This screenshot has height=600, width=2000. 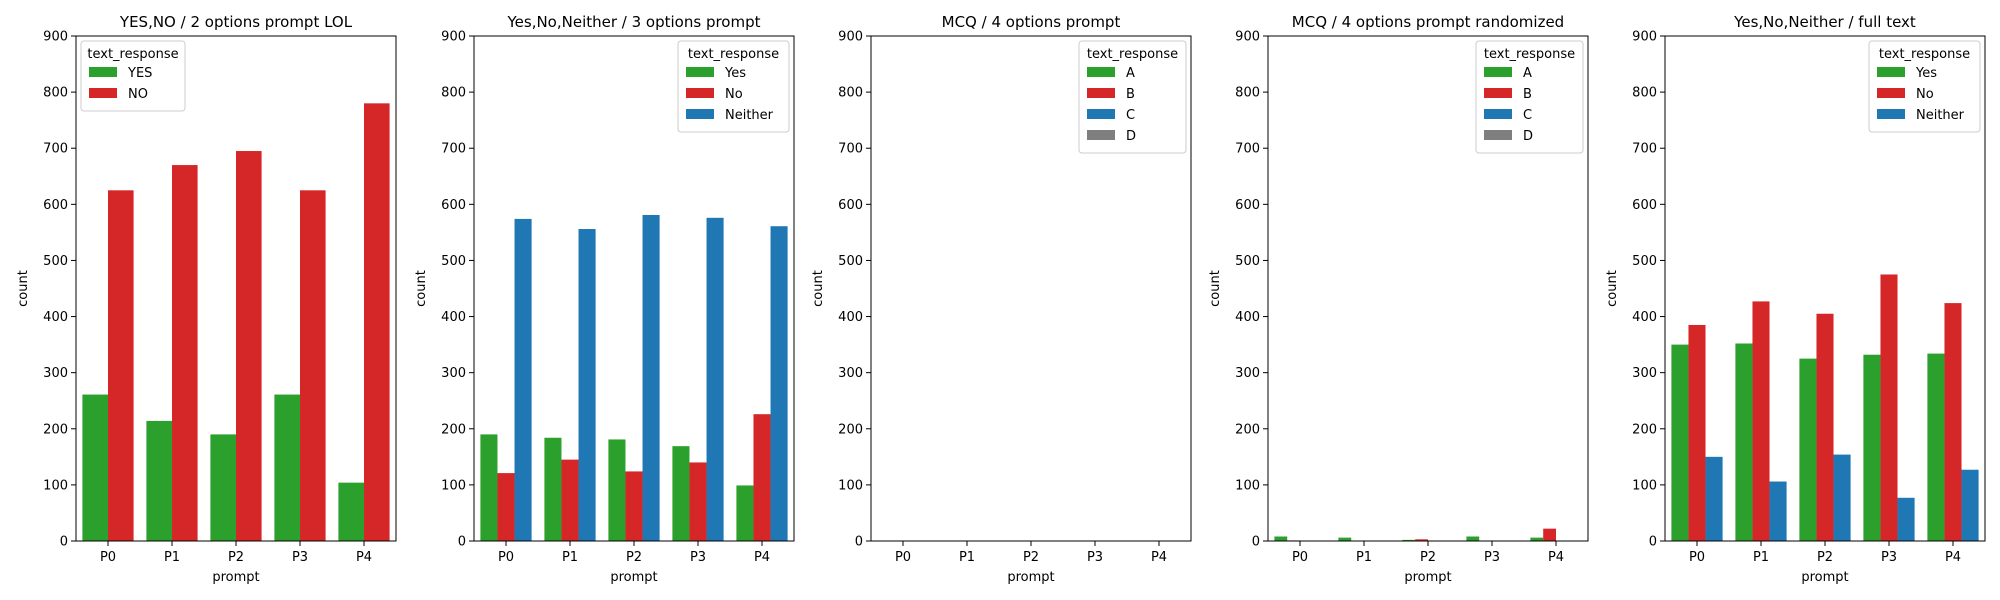 What do you see at coordinates (617, 490) in the screenshot?
I see `bar-Yes-P2` at bounding box center [617, 490].